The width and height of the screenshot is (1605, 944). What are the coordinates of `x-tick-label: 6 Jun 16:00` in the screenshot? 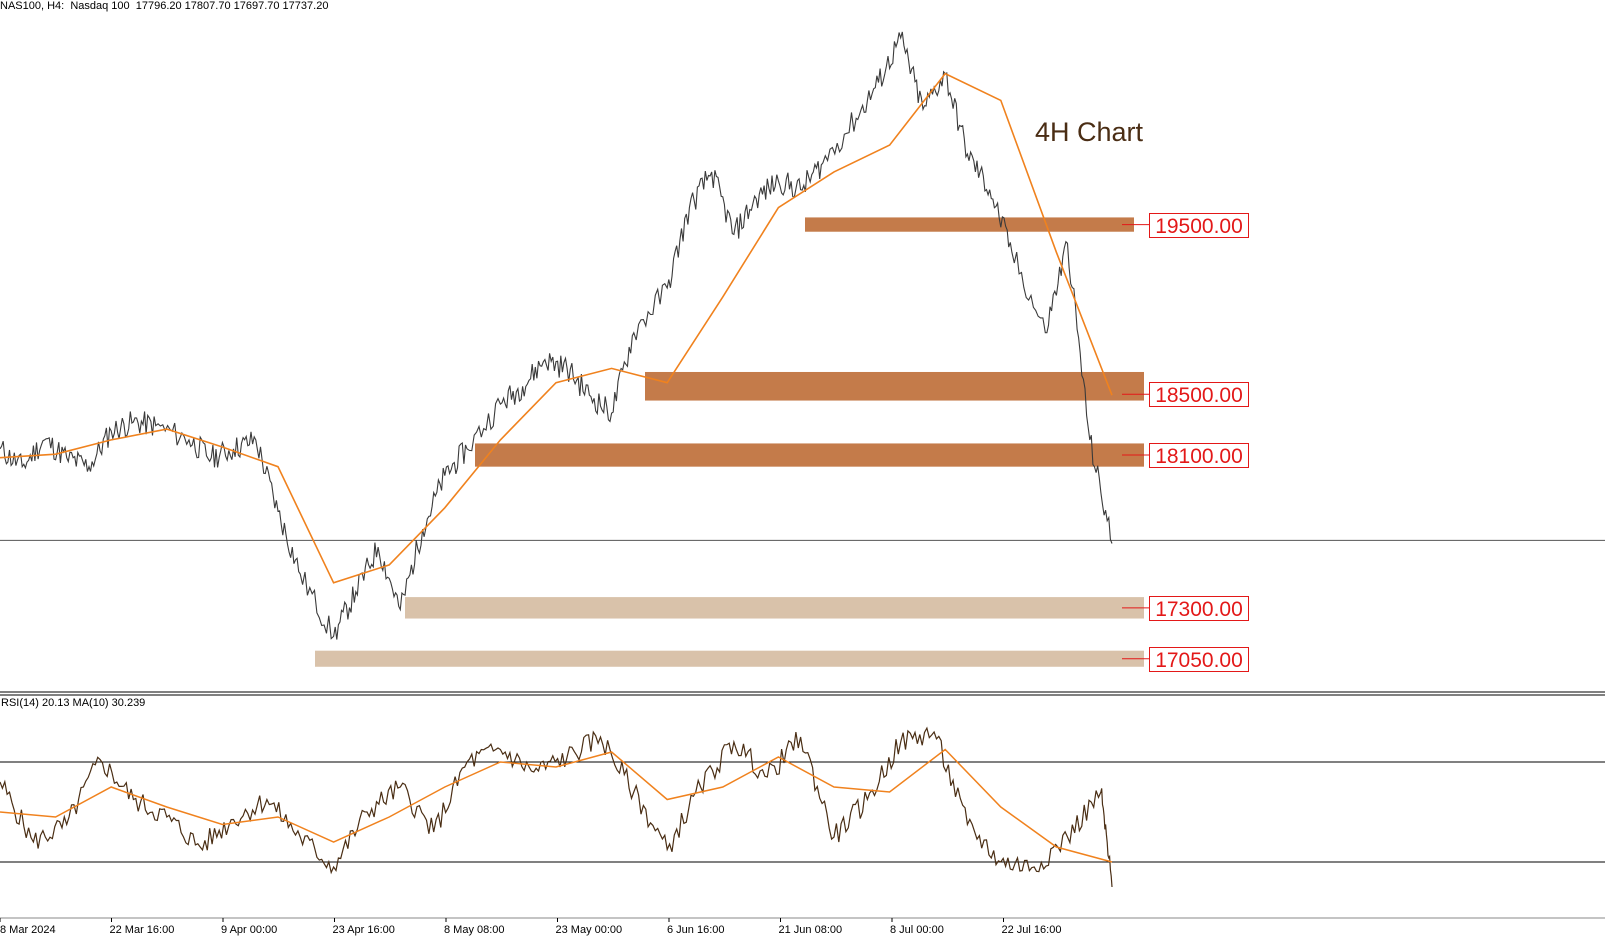 It's located at (696, 930).